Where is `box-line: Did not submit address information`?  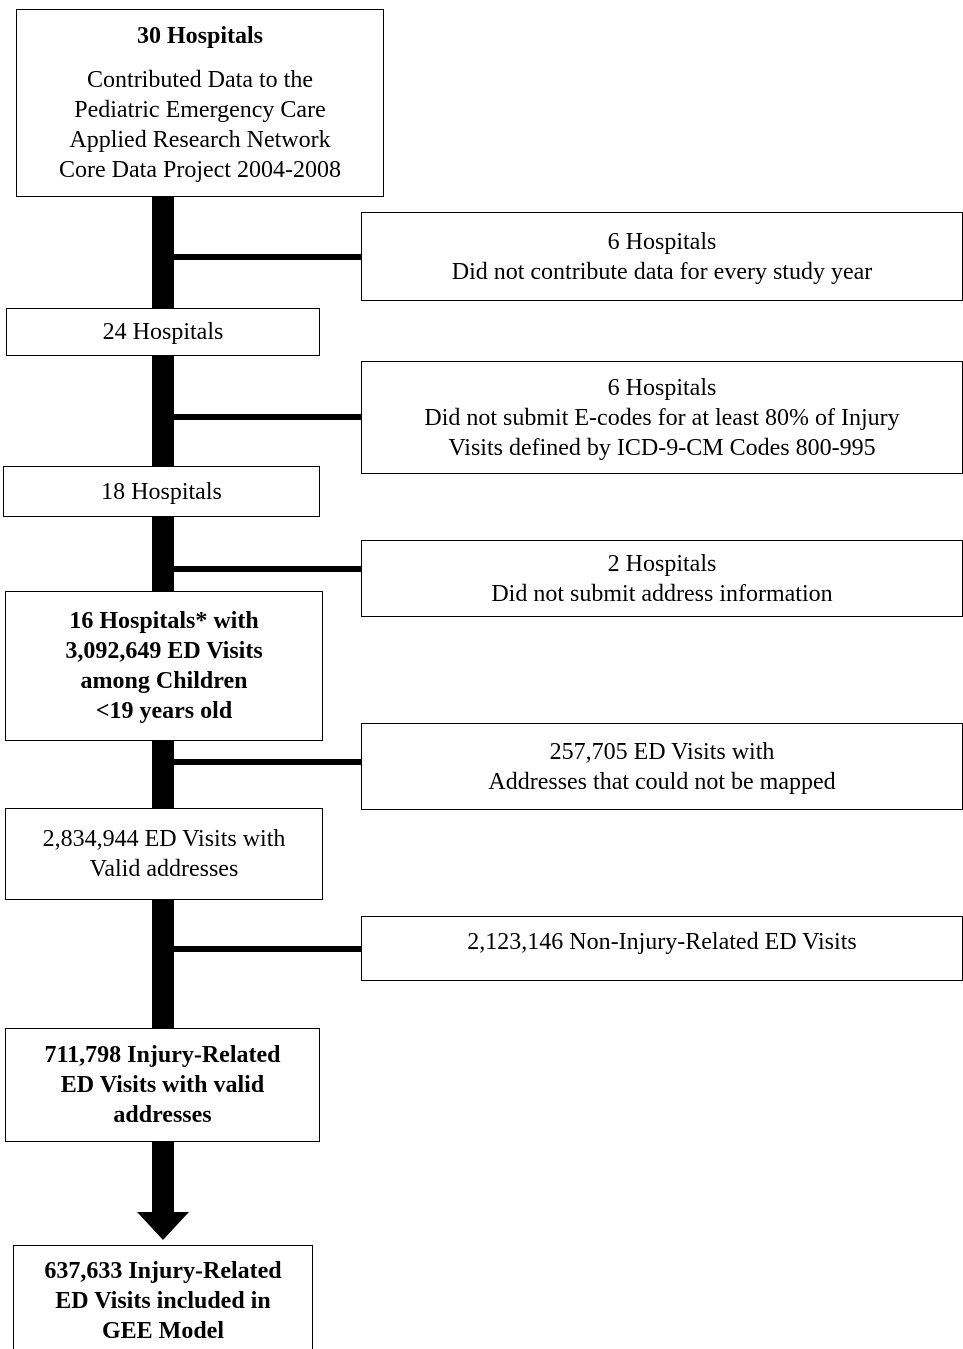
box-line: Did not submit address information is located at coordinates (662, 593).